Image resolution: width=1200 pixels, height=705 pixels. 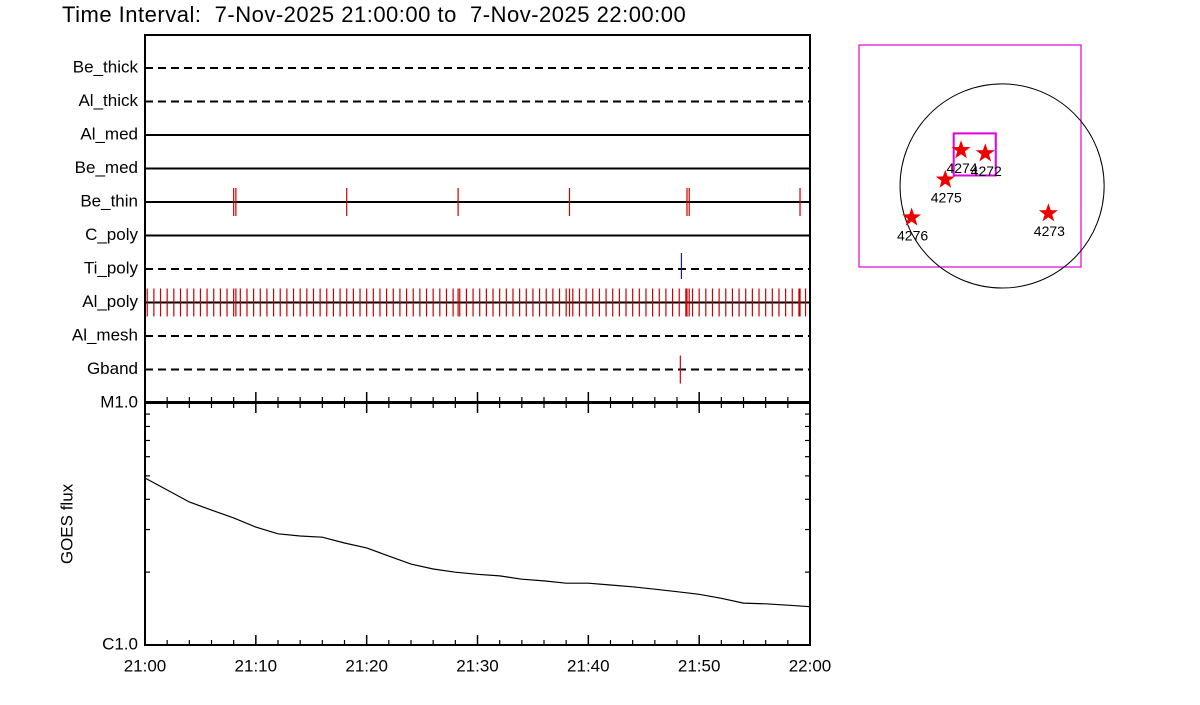 What do you see at coordinates (946, 197) in the screenshot?
I see `active-region-label: 4275` at bounding box center [946, 197].